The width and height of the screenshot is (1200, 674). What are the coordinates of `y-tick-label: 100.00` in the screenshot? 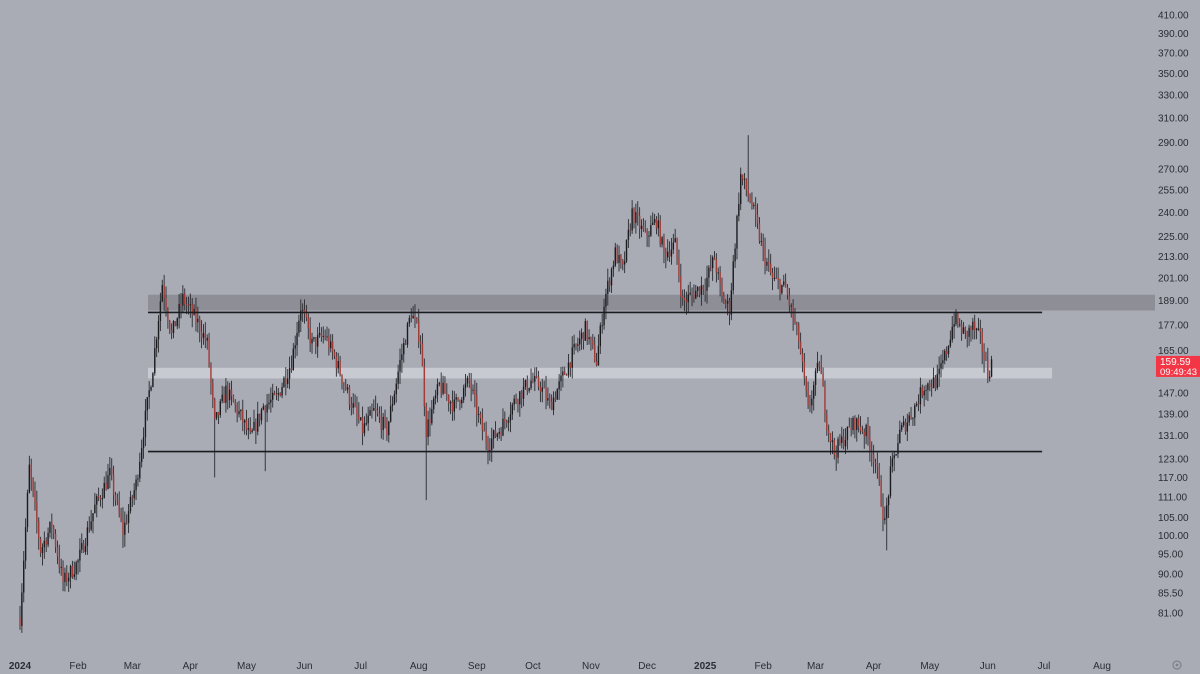 It's located at (1173, 536).